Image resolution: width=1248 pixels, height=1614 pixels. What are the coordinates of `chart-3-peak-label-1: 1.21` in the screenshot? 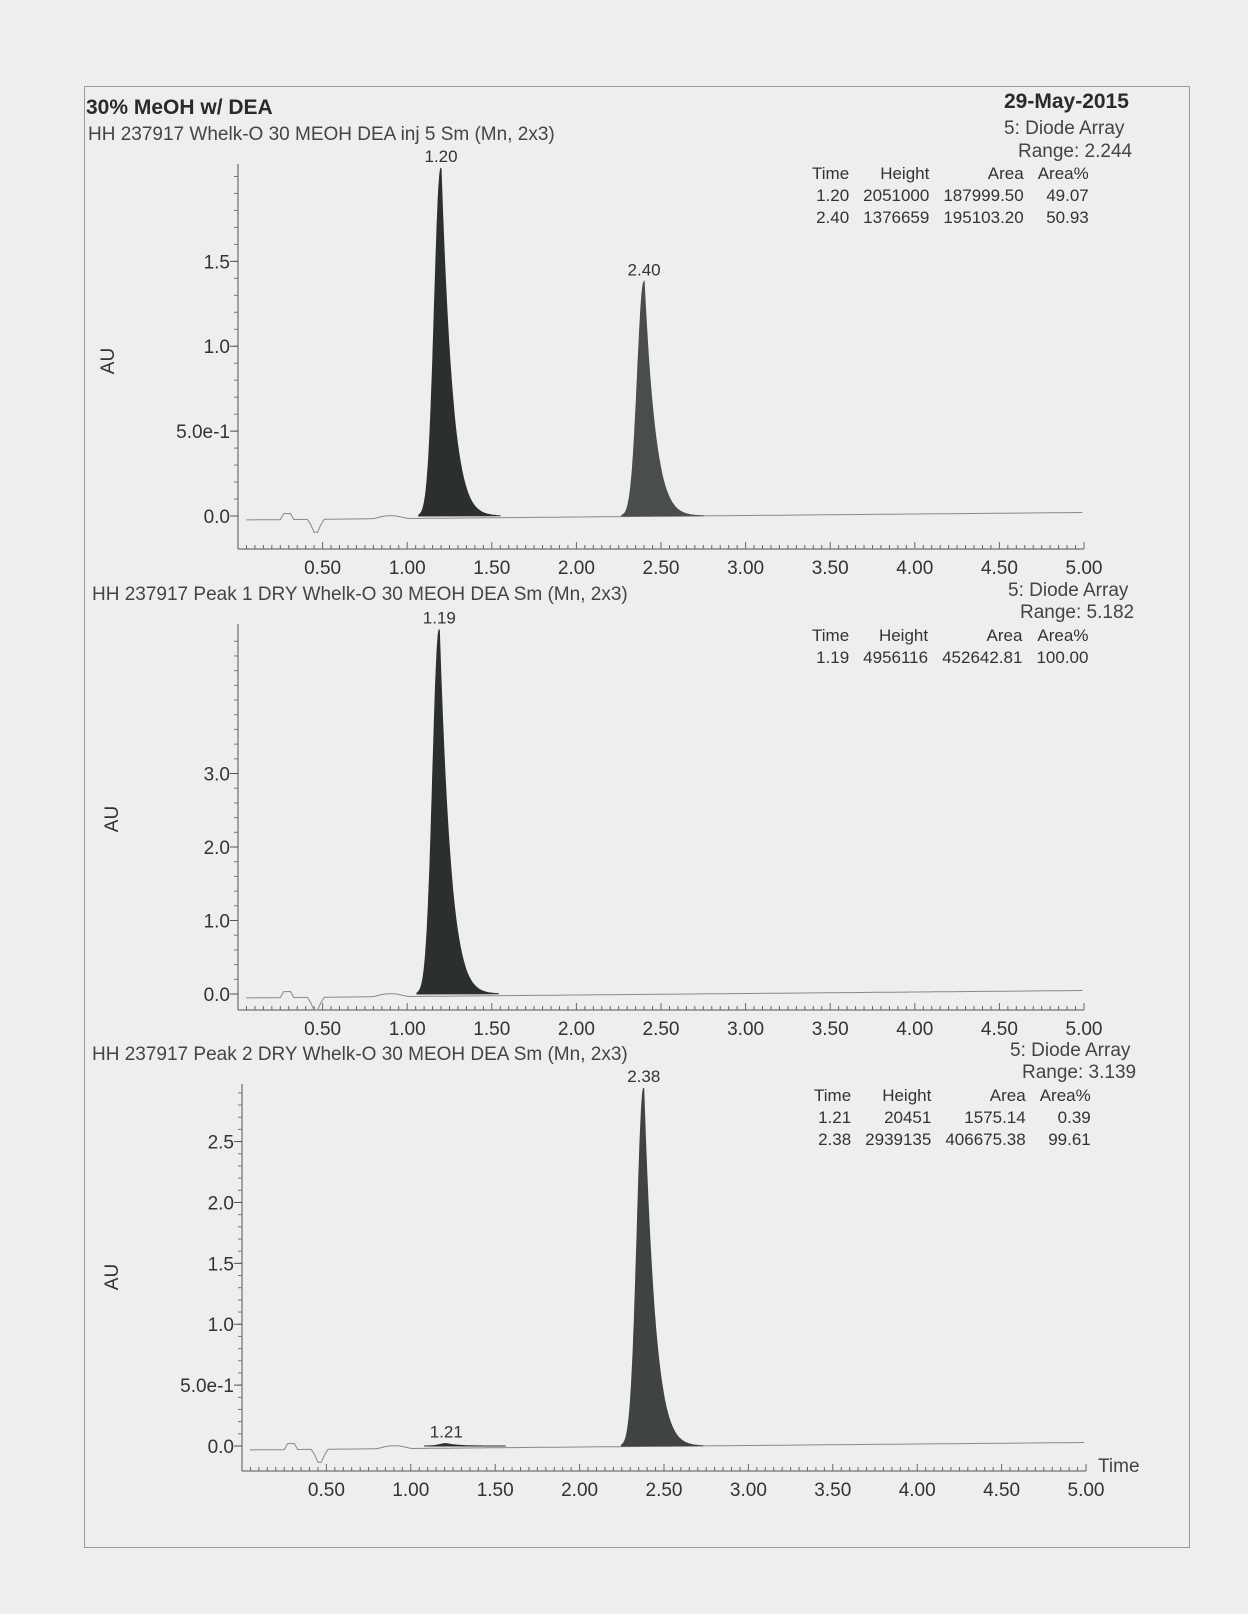 It's located at (446, 1432).